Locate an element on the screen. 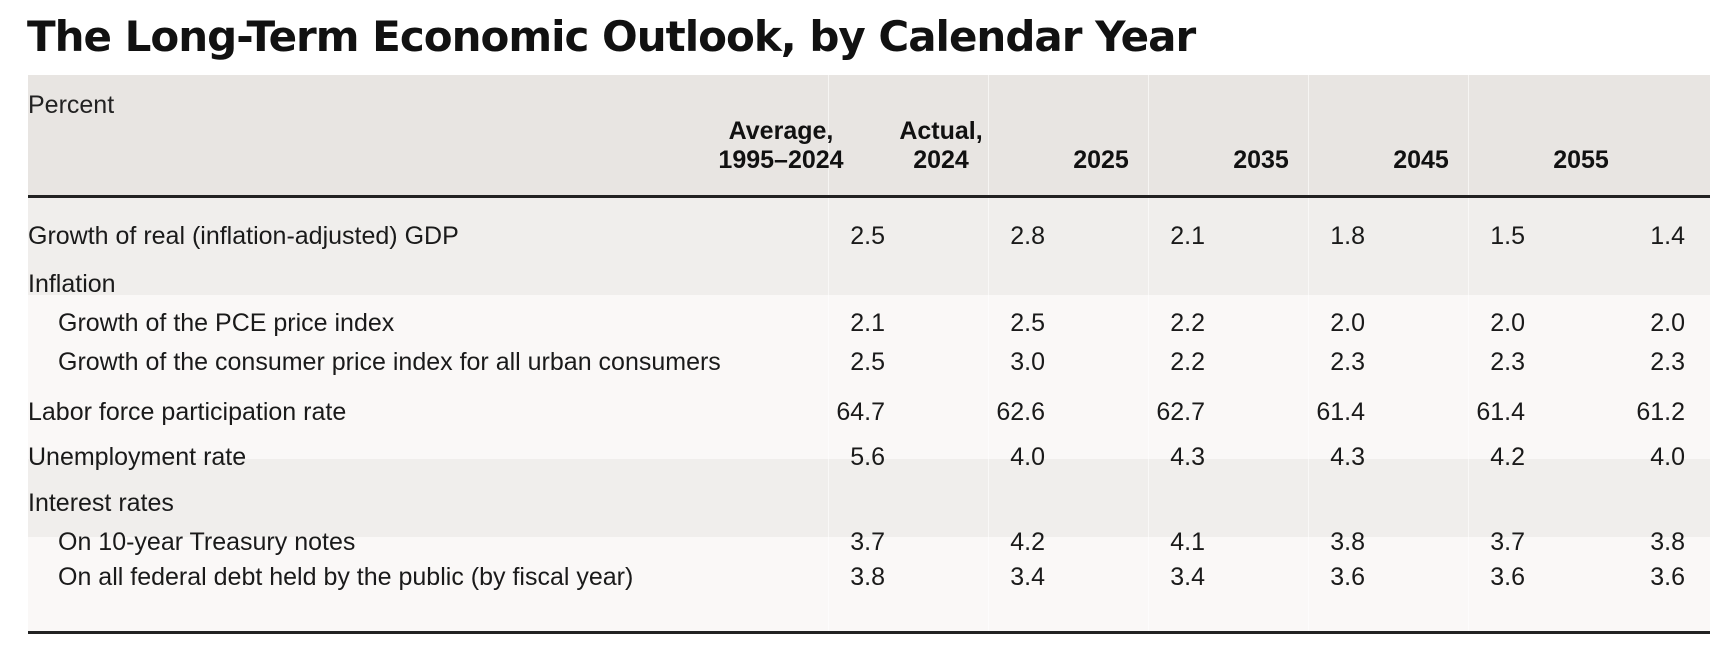 Image resolution: width=1728 pixels, height=658 pixels. column-header-2025: 2025 is located at coordinates (1101, 160).